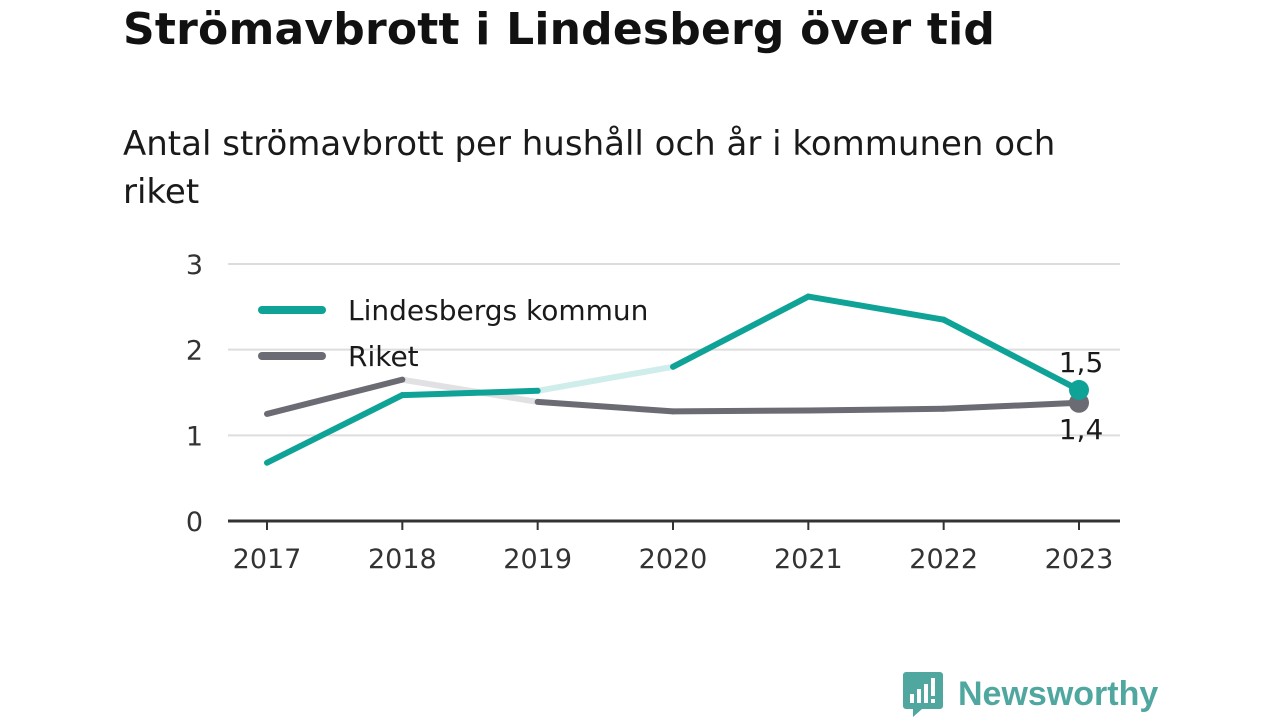  I want to click on series-0-end-point, so click(1079, 389).